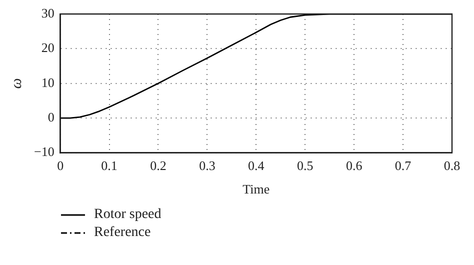 The width and height of the screenshot is (474, 265). What do you see at coordinates (47, 82) in the screenshot?
I see `y-tick-label: 10` at bounding box center [47, 82].